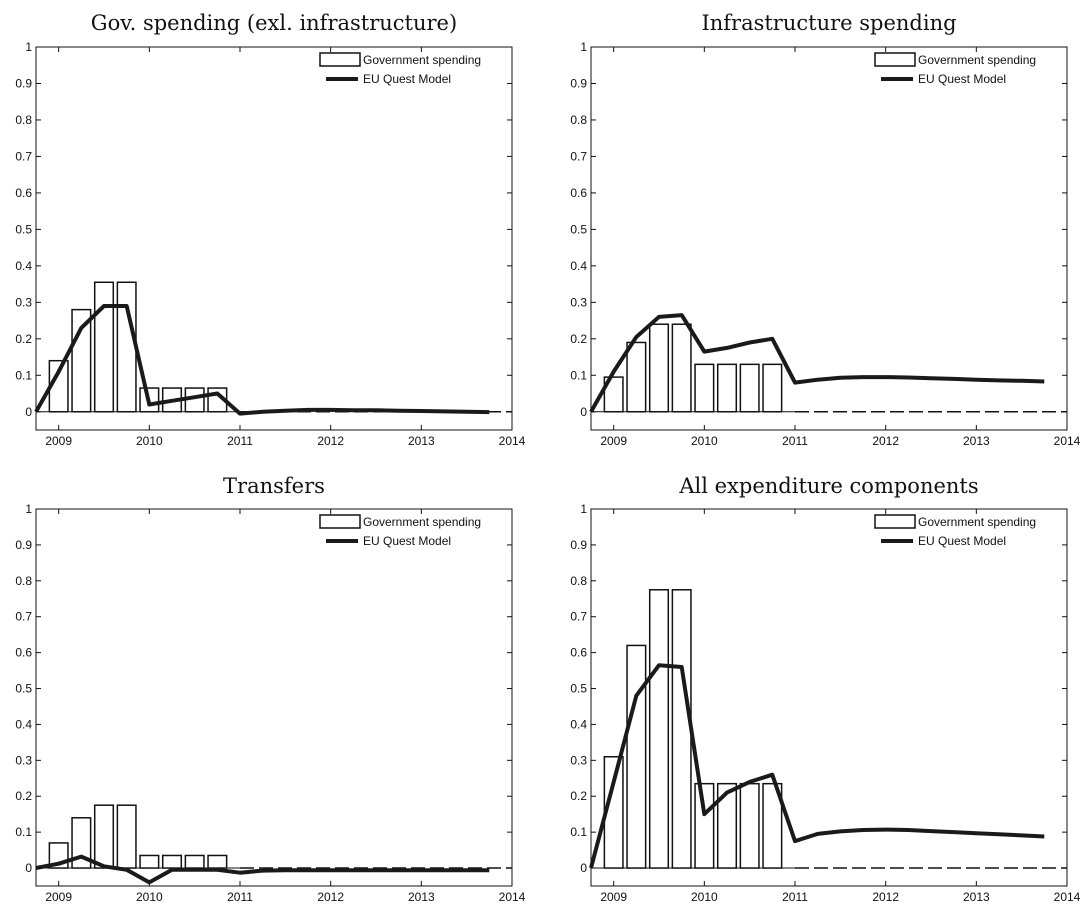  What do you see at coordinates (828, 23) in the screenshot?
I see `panel-title: Infrastructure spending` at bounding box center [828, 23].